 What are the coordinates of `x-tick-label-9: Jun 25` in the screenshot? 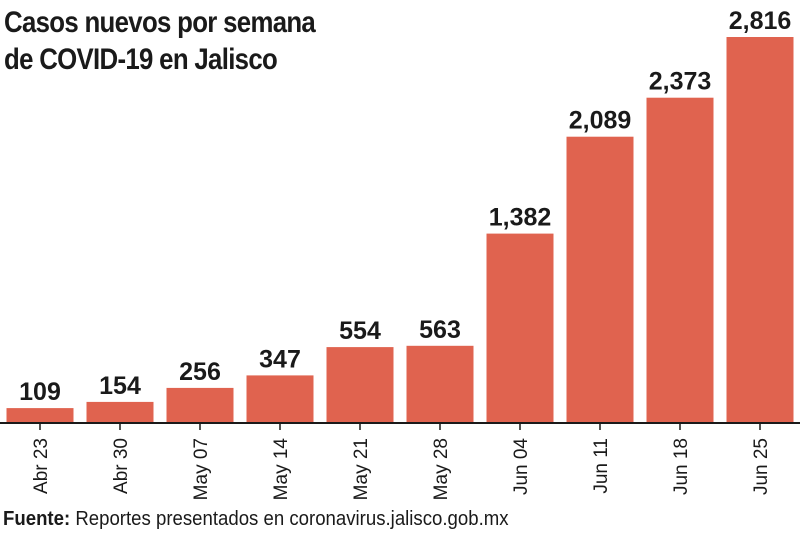 It's located at (761, 466).